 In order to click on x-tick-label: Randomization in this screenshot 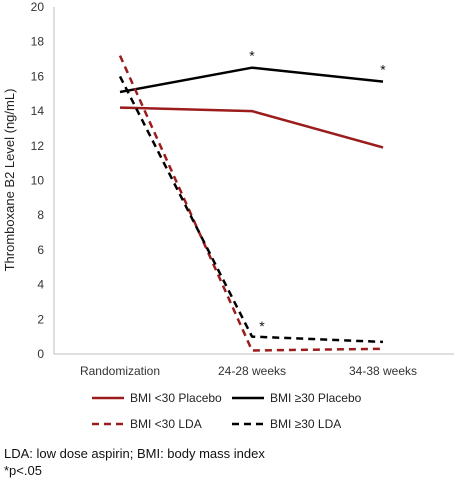, I will do `click(120, 371)`.